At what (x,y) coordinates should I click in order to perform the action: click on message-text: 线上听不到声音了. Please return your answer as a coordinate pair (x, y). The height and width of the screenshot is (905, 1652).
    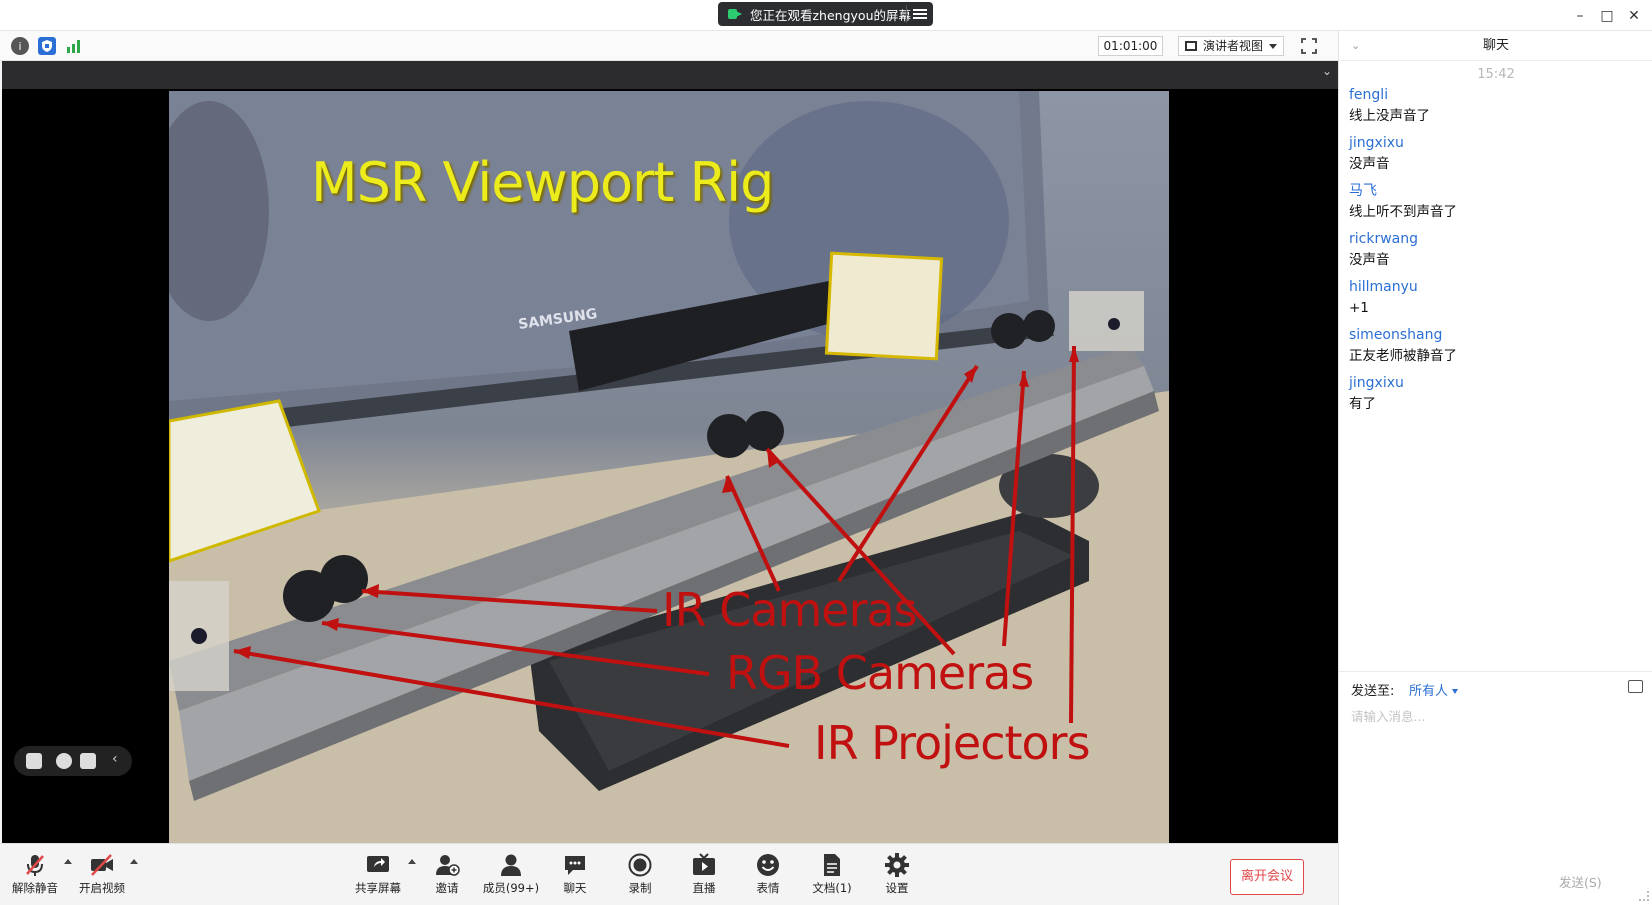
    Looking at the image, I should click on (1403, 212).